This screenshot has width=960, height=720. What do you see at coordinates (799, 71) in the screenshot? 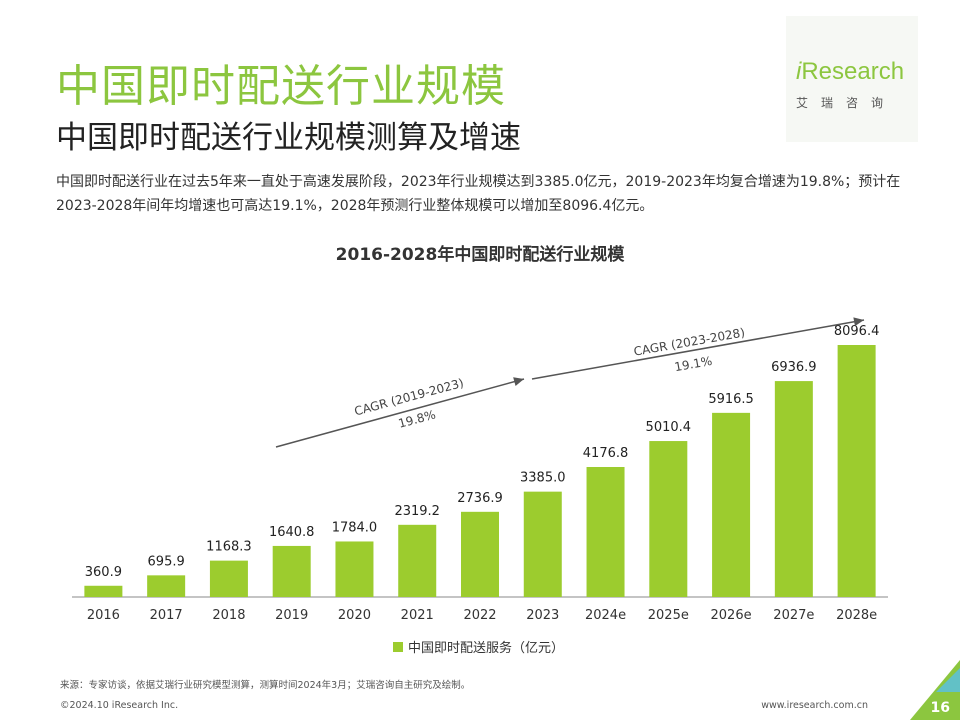
I see `logo-i: i` at bounding box center [799, 71].